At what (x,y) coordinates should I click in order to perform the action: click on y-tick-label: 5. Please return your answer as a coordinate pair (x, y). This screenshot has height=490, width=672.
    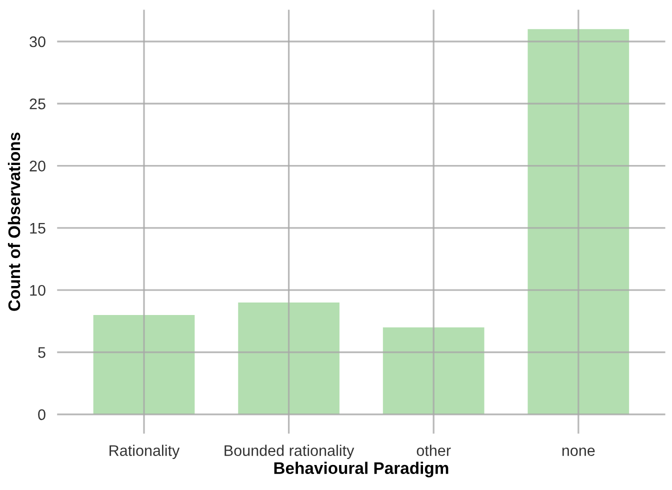
    Looking at the image, I should click on (42, 352).